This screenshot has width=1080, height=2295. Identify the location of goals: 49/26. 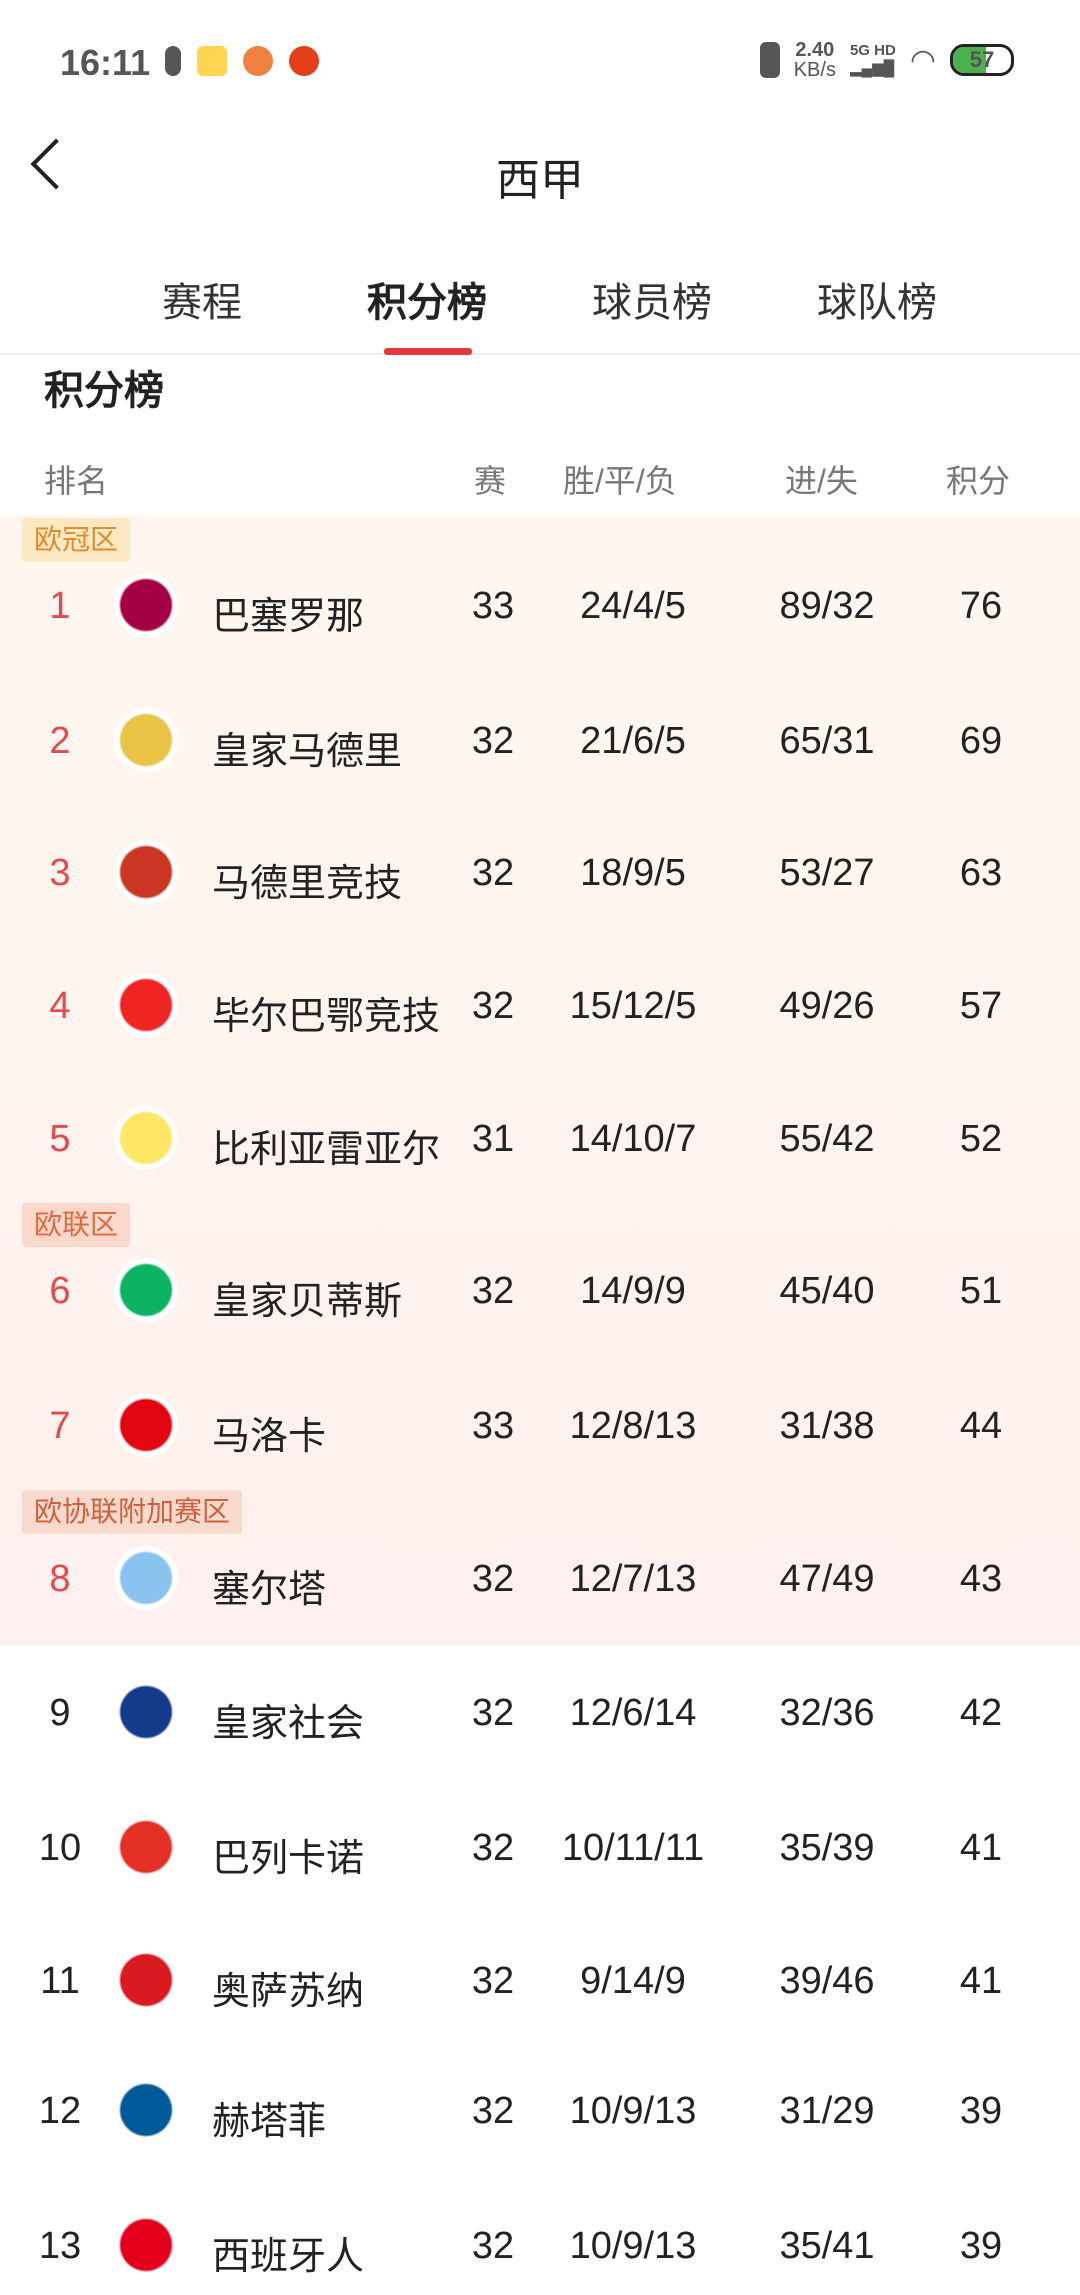
(827, 1006).